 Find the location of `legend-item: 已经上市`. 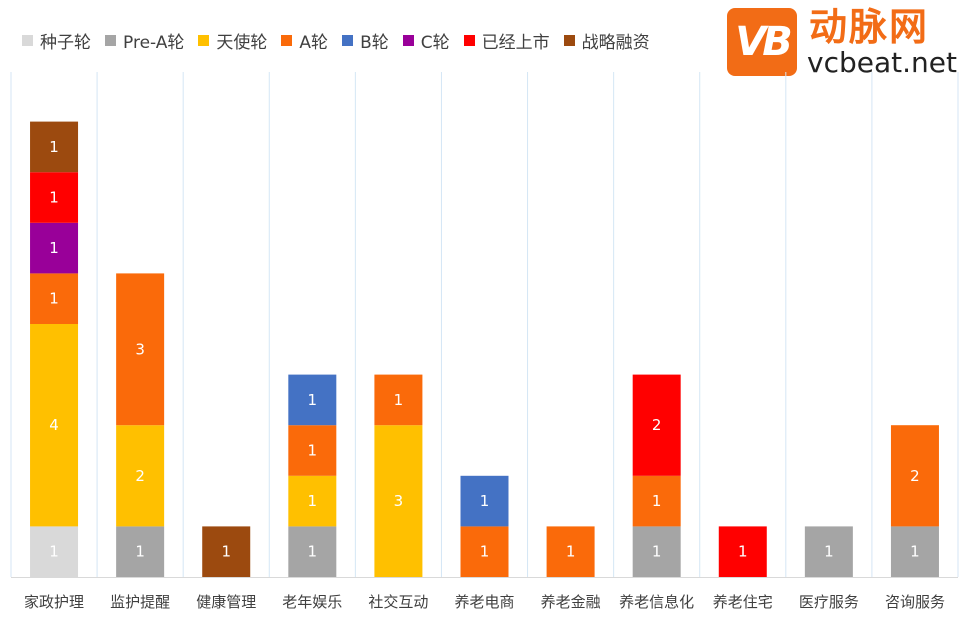

legend-item: 已经上市 is located at coordinates (506, 40).